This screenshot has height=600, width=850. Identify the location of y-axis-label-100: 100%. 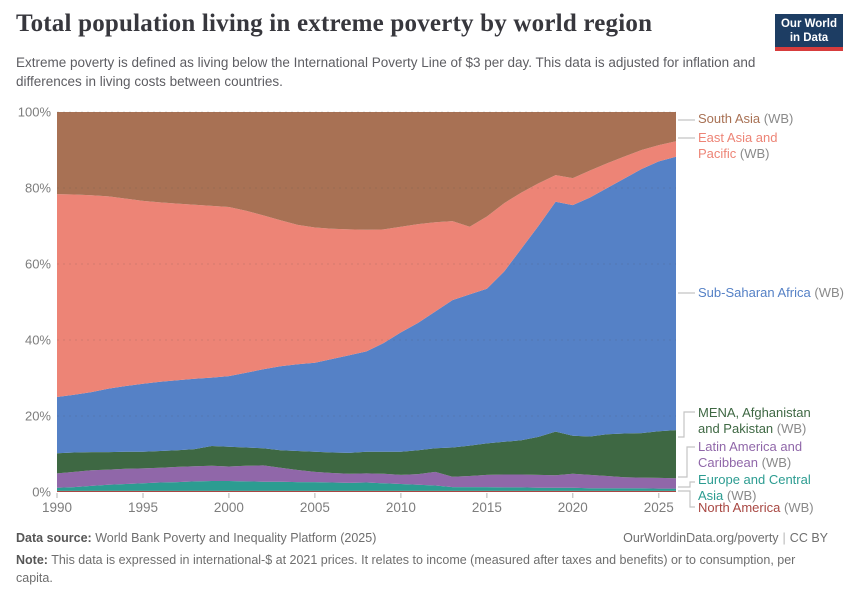
(35, 112).